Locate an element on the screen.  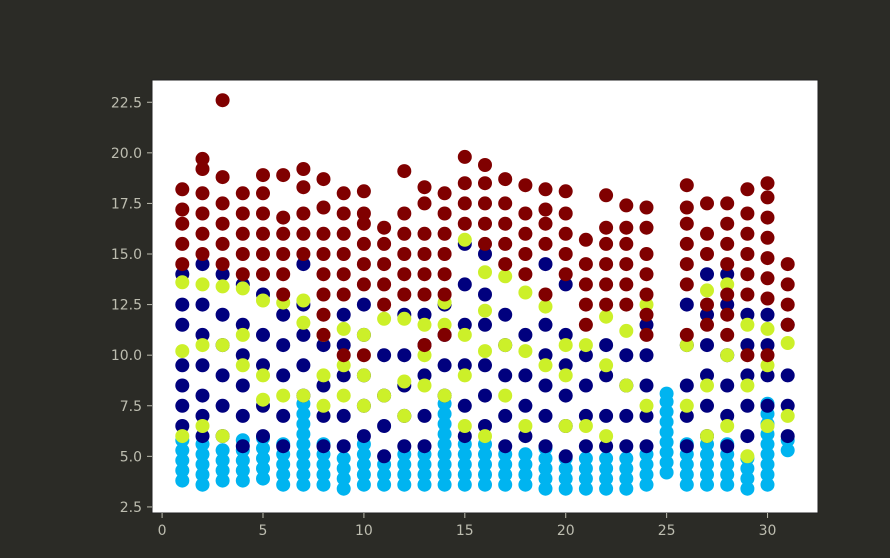
x-tick-label: 15 is located at coordinates (465, 531).